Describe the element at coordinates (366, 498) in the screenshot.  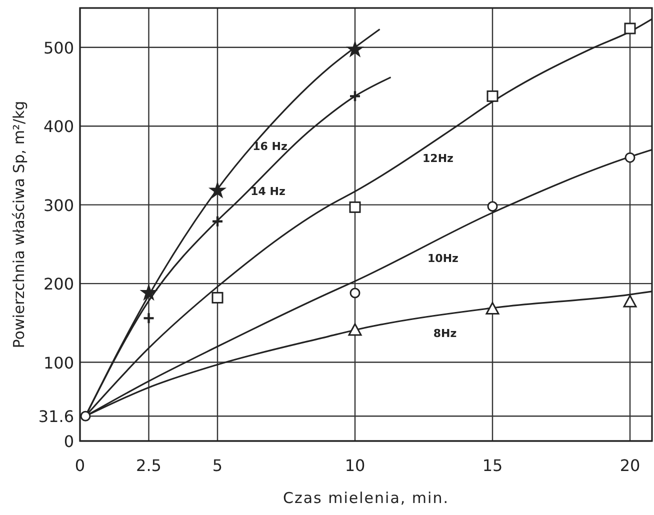
I see `x-axis-title: Czas mielenia, min.` at that location.